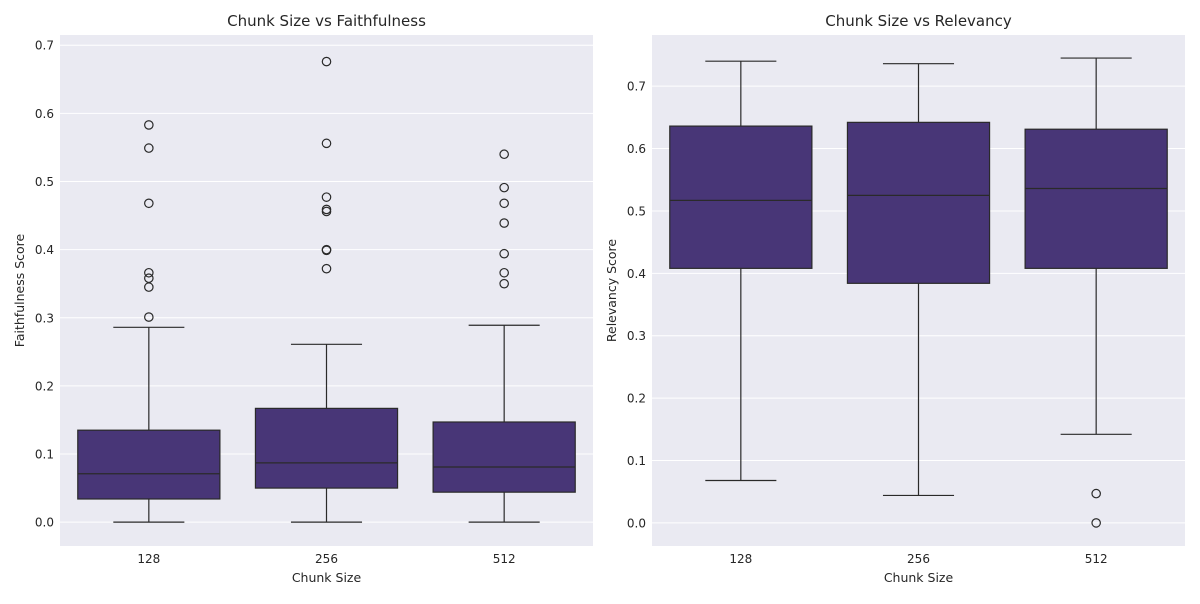 This screenshot has height=604, width=1200. I want to click on chart-title: Chunk Size vs Faithfulness, so click(326, 21).